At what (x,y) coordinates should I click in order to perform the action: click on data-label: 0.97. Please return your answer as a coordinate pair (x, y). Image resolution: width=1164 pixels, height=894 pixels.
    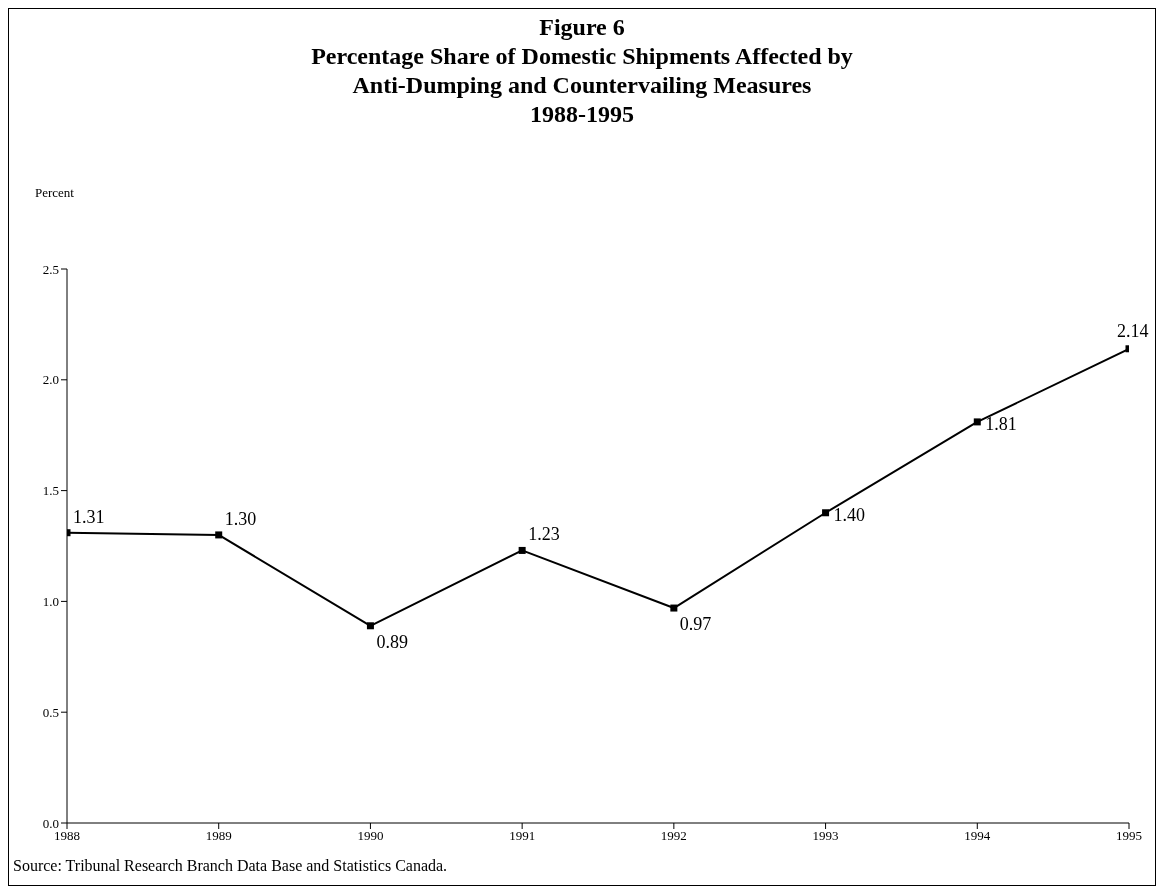
    Looking at the image, I should click on (695, 624).